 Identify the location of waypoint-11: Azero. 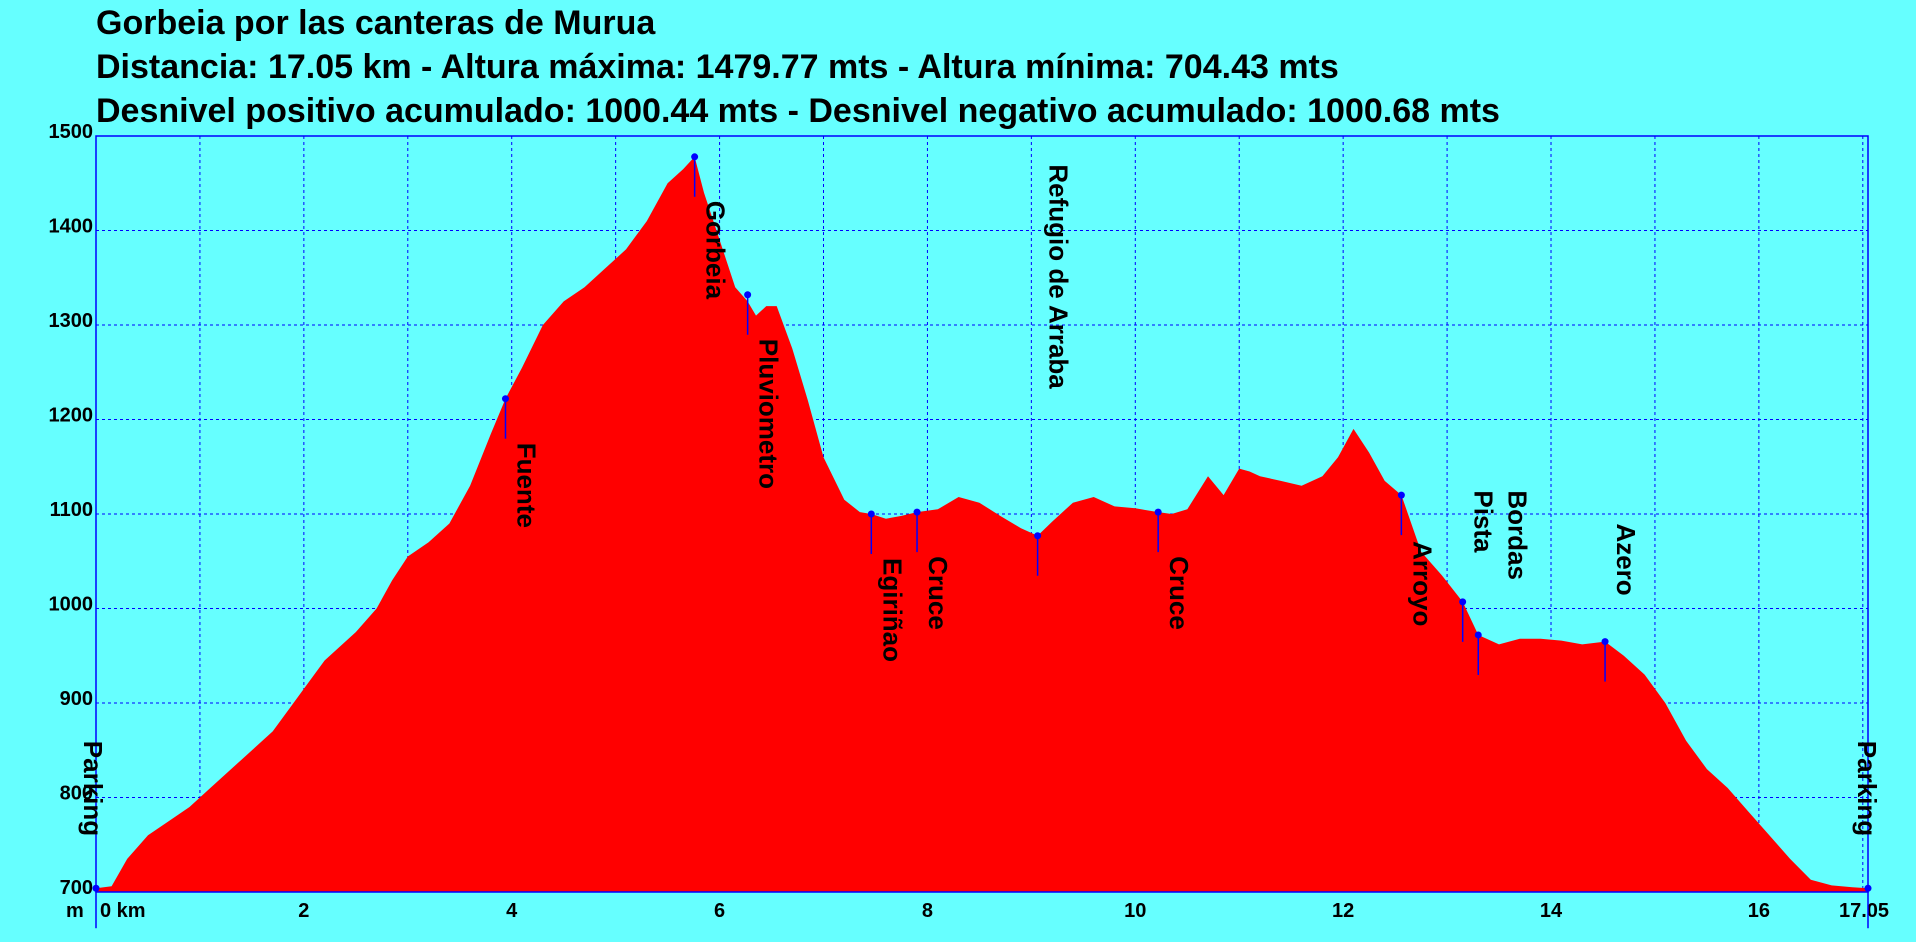
(1621, 602).